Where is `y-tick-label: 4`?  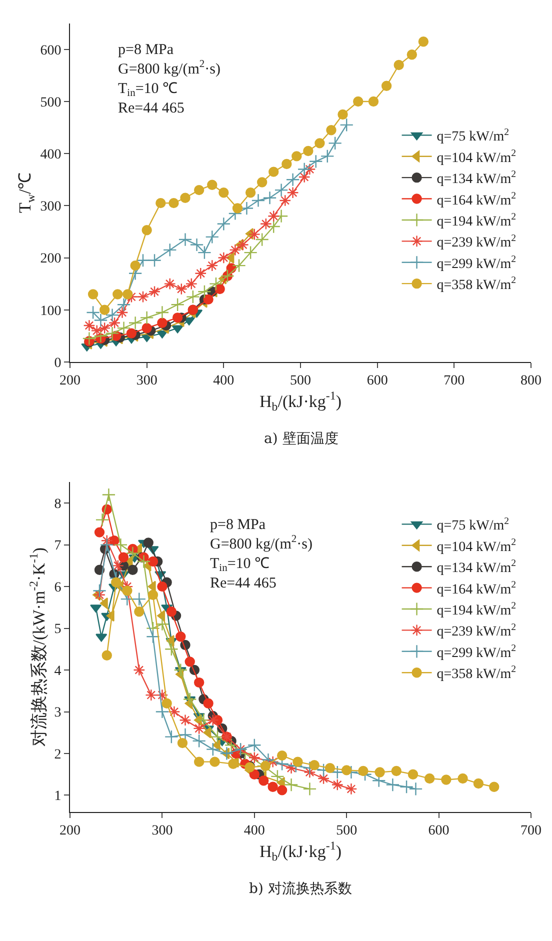
y-tick-label: 4 is located at coordinates (58, 671).